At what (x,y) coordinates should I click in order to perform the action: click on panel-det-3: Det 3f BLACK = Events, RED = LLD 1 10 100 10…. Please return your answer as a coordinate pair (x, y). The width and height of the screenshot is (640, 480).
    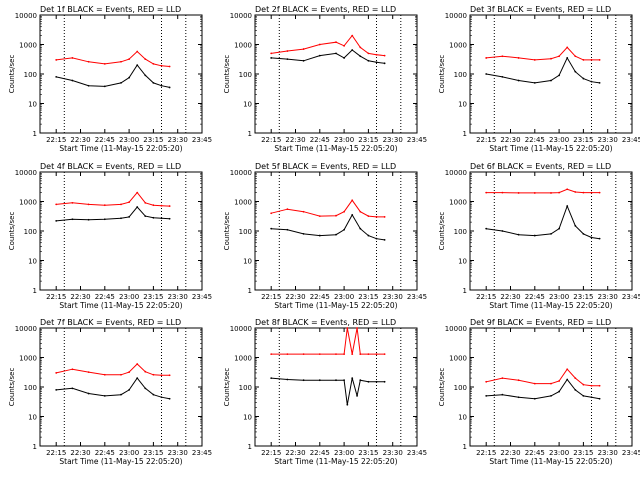
    Looking at the image, I should click on (539, 79).